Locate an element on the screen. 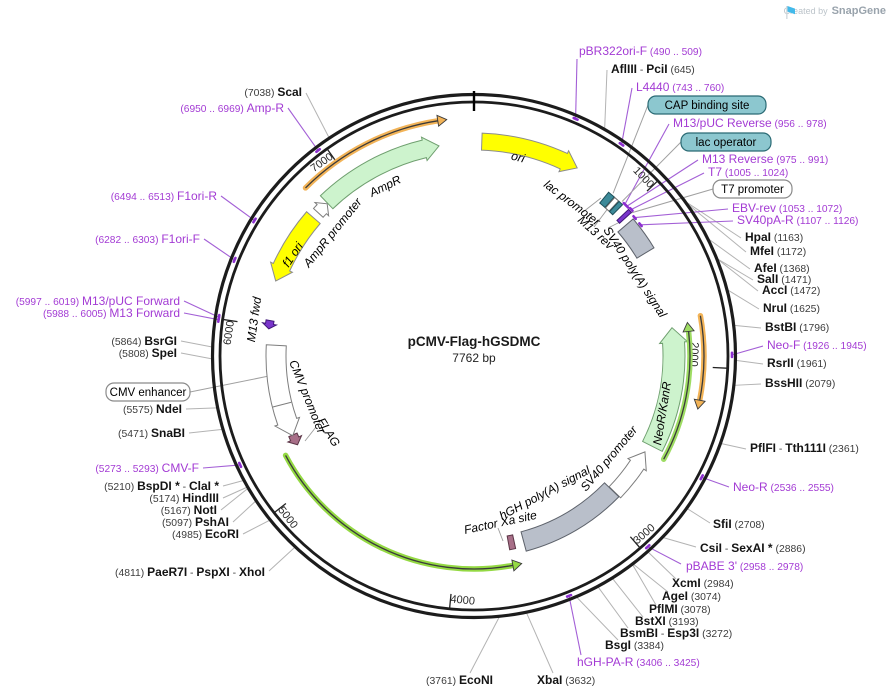 Image resolution: width=896 pixels, height=698 pixels. primer-label: Neo-F (1926 .. 1945) is located at coordinates (817, 345).